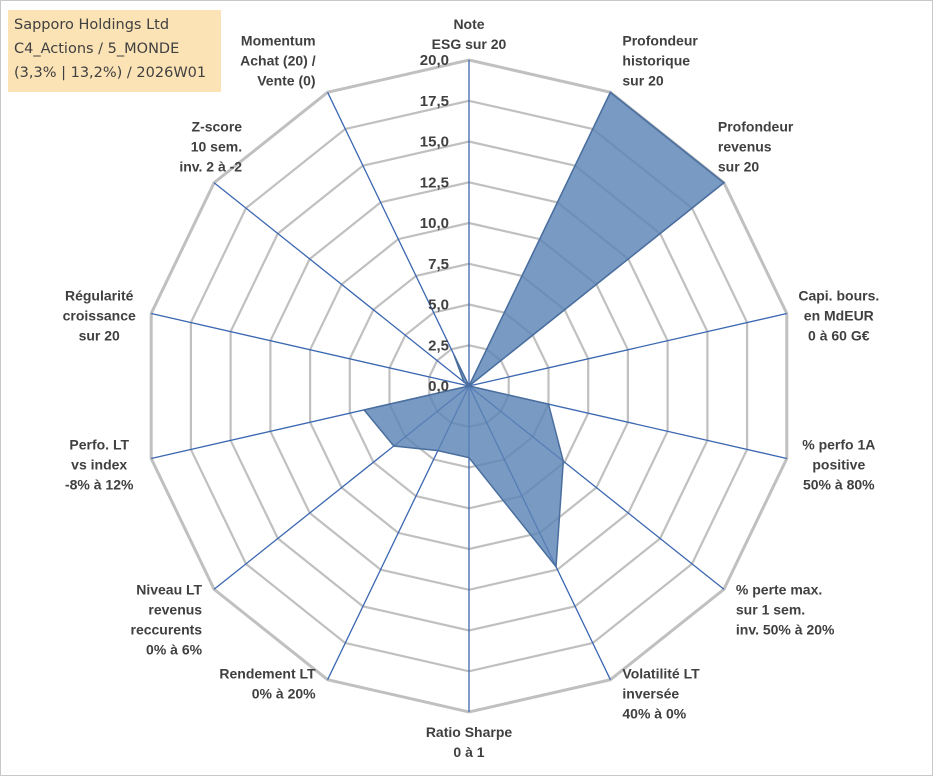 This screenshot has height=776, width=933. I want to click on category-label-11: Perfo. LT vs index -8% à 12%, so click(99, 465).